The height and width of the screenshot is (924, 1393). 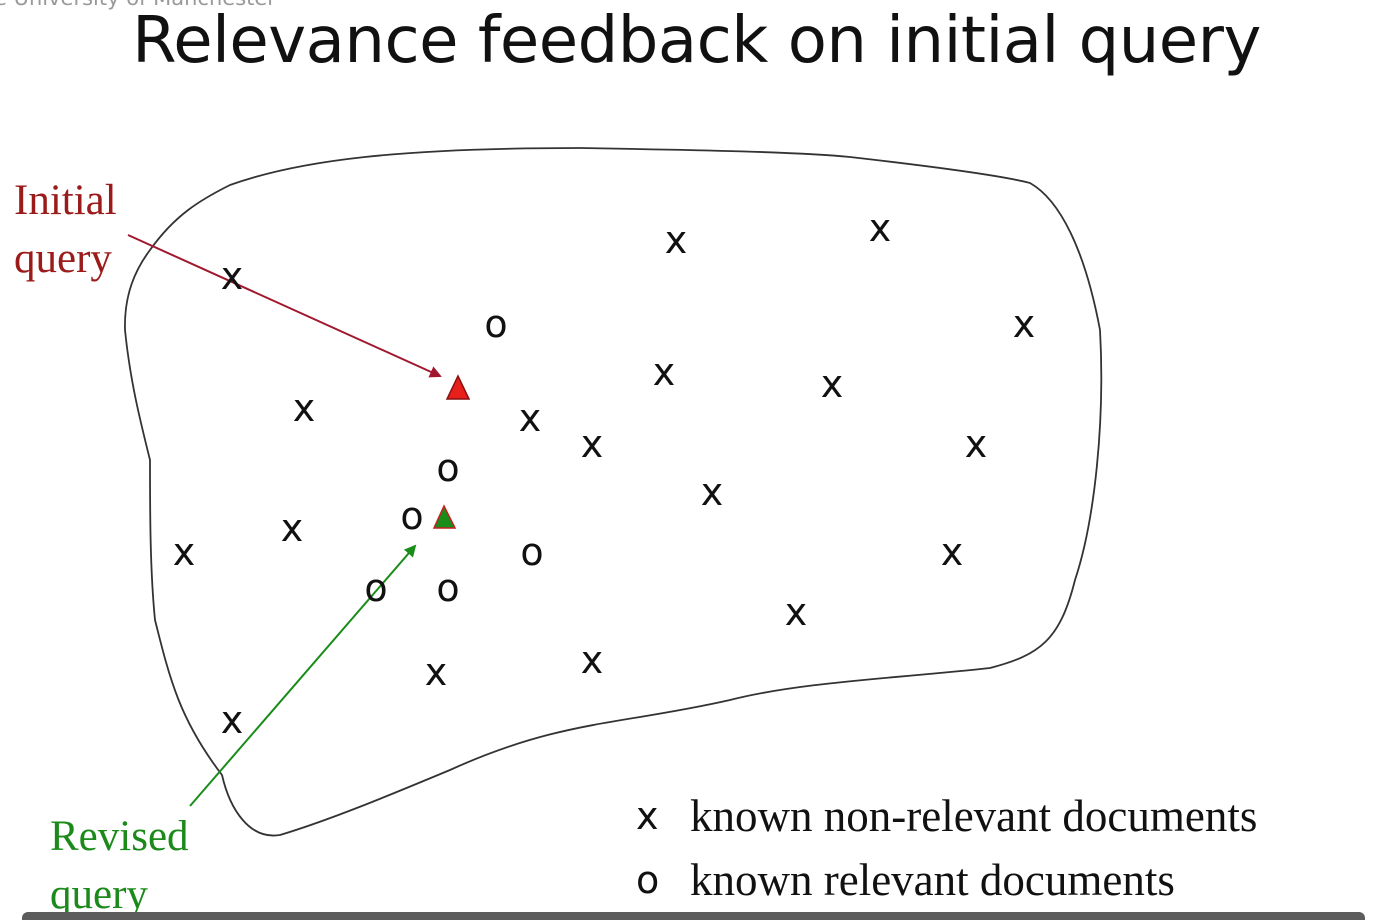 I want to click on video-control-bar, so click(x=693, y=916).